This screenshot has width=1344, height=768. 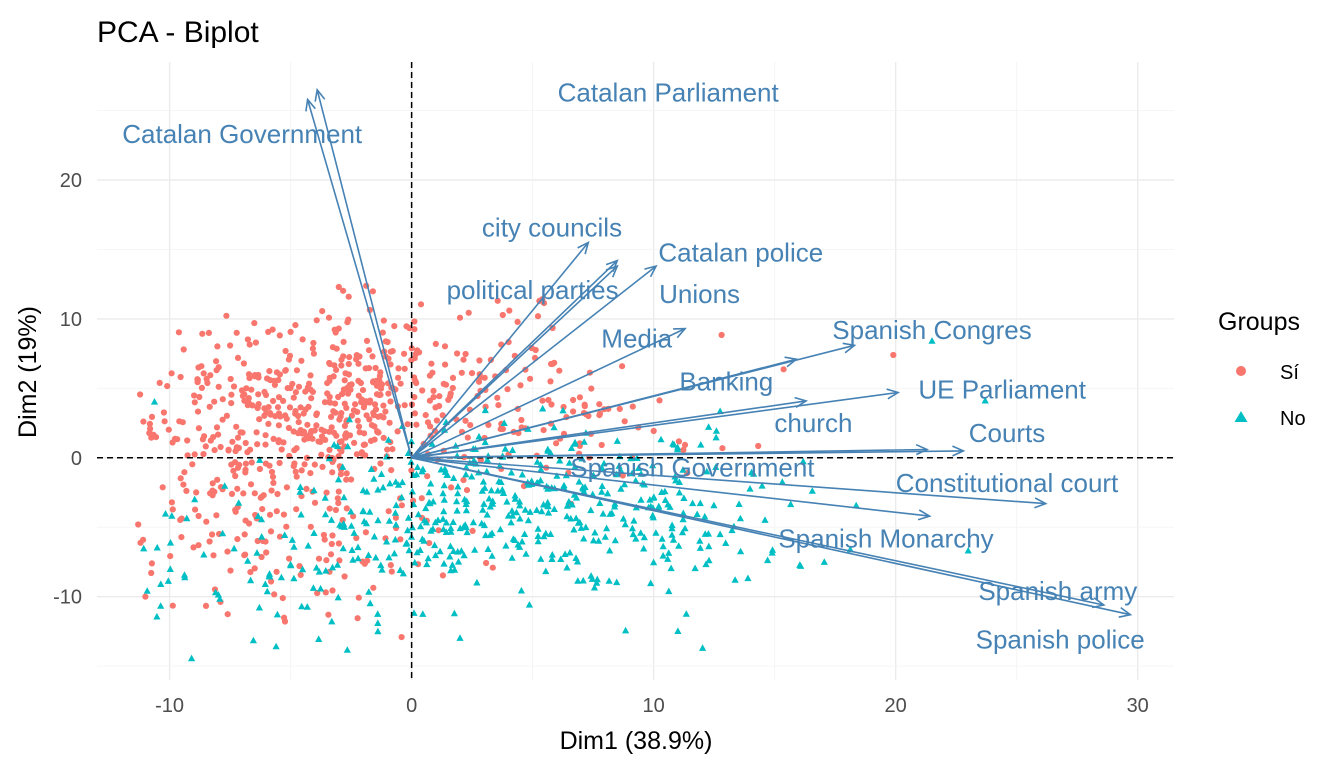 I want to click on arrowhead-constitutional-court, so click(x=1041, y=503).